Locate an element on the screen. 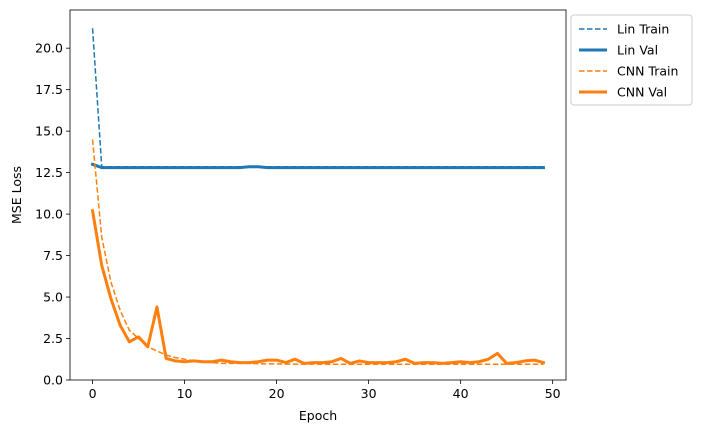  y-tick-label: 2.5 is located at coordinates (53, 338).